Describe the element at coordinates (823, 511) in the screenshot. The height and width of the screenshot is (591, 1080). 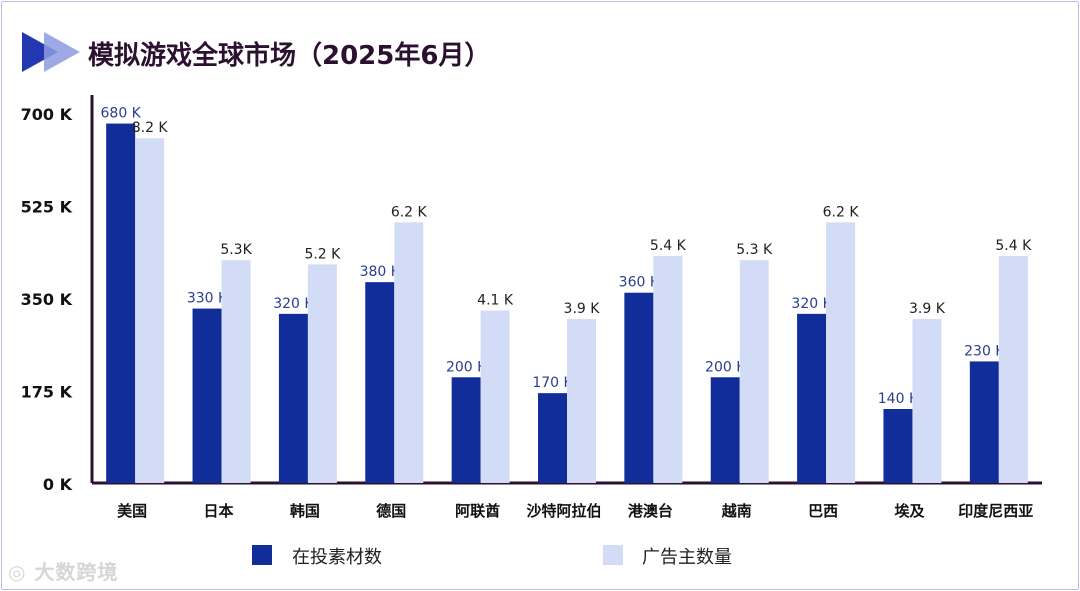
I see `x-tick-label: 巴西` at that location.